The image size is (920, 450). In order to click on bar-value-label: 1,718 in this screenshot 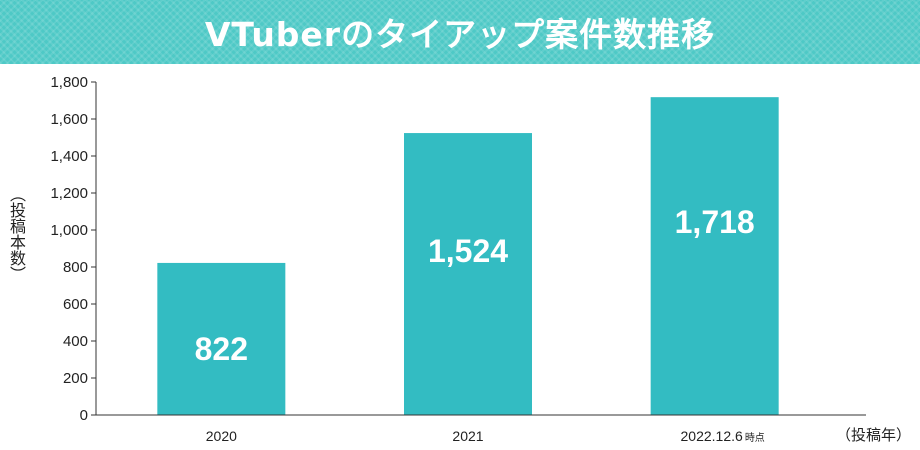, I will do `click(715, 222)`.